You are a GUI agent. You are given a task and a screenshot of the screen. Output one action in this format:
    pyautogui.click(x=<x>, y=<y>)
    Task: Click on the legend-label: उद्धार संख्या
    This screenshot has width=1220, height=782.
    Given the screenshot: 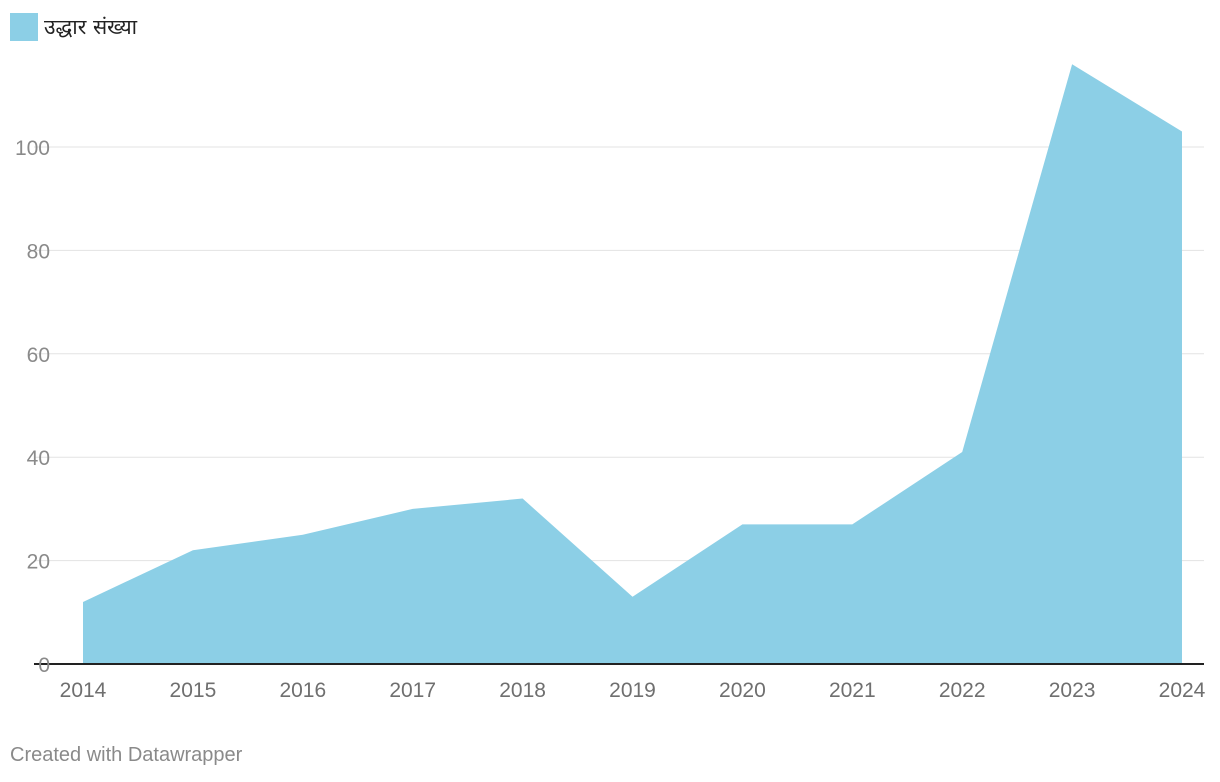 What is the action you would take?
    pyautogui.click(x=91, y=27)
    